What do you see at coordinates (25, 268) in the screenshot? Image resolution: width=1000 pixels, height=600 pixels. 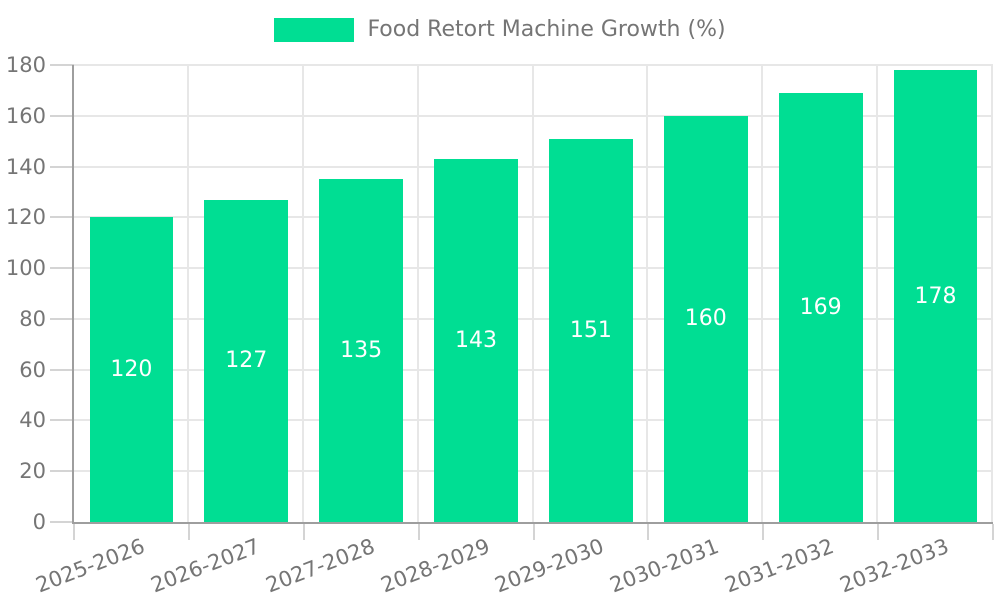 I see `y-axis-tick-label: 100` at bounding box center [25, 268].